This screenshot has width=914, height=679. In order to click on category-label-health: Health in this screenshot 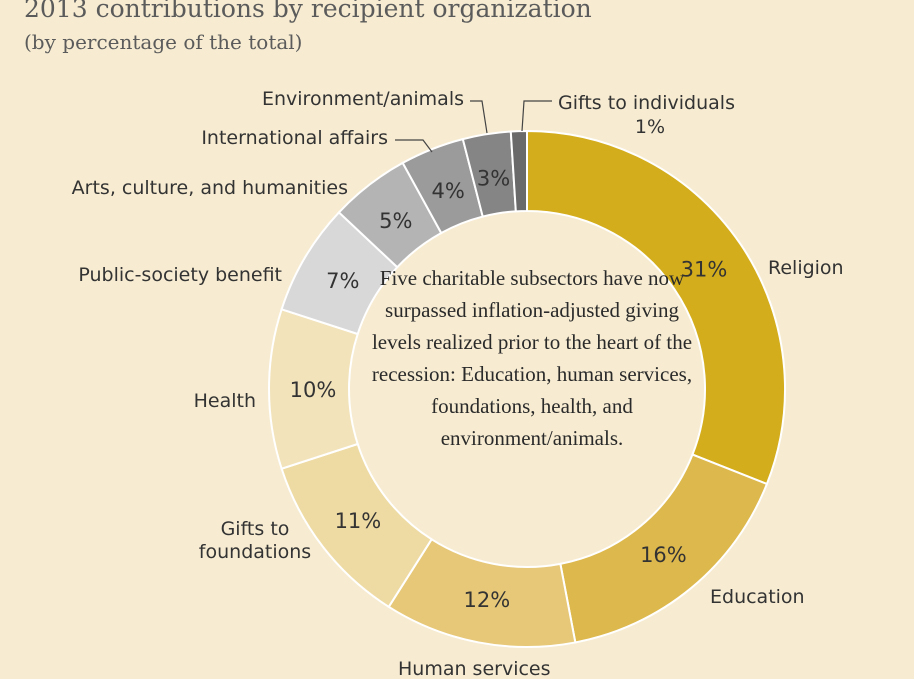, I will do `click(225, 401)`.